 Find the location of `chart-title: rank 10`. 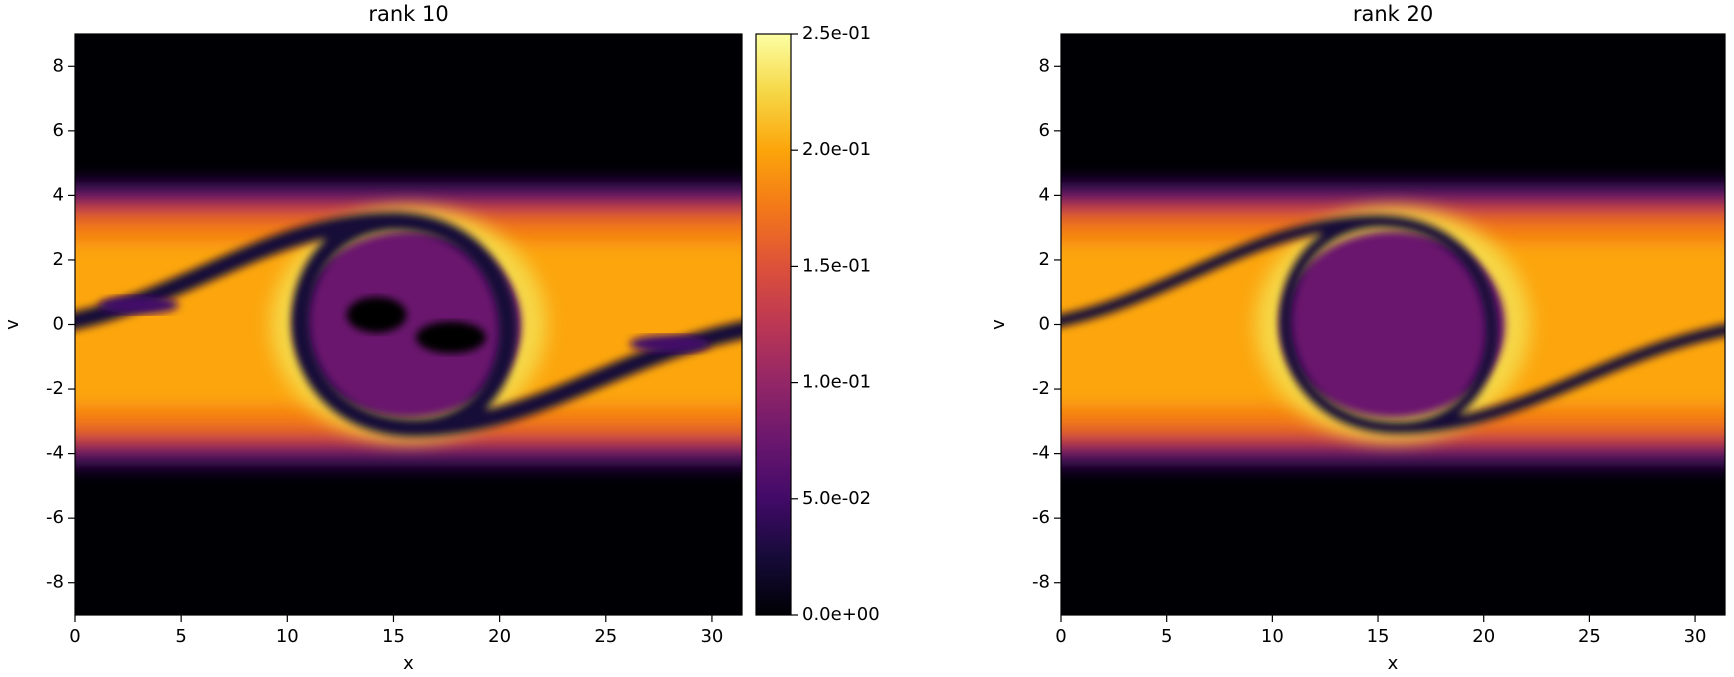

chart-title: rank 10 is located at coordinates (408, 14).